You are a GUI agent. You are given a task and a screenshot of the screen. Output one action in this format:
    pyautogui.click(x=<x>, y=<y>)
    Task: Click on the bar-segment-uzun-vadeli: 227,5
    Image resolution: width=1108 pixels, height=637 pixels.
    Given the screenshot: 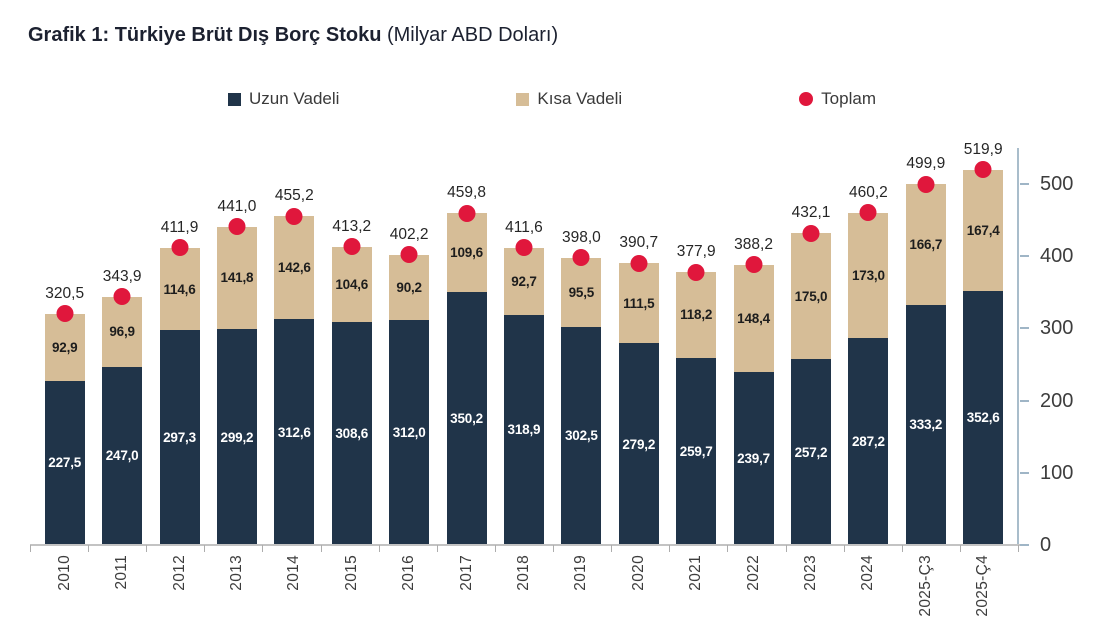 What is the action you would take?
    pyautogui.click(x=64, y=462)
    